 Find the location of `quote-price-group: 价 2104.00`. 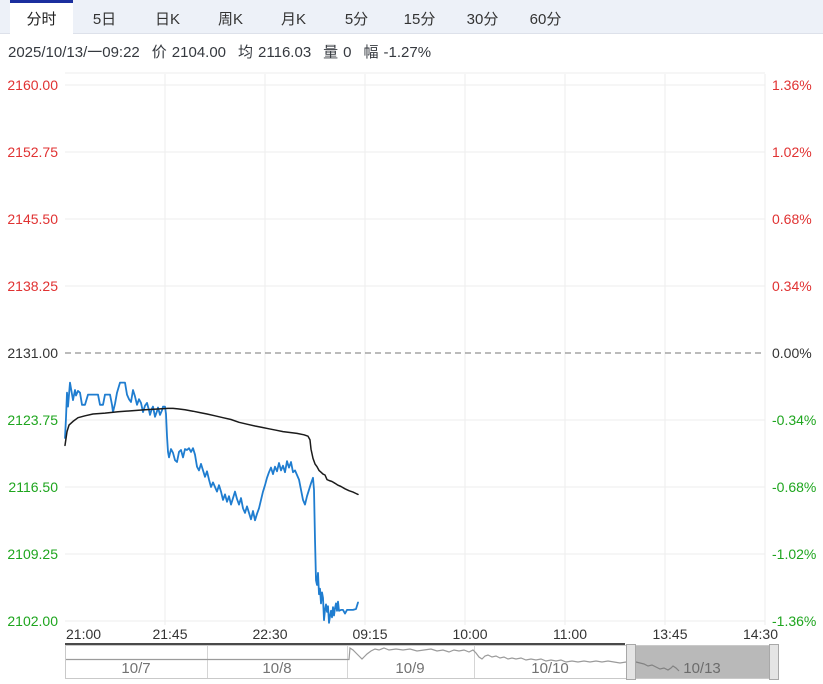

quote-price-group: 价 2104.00 is located at coordinates (189, 51).